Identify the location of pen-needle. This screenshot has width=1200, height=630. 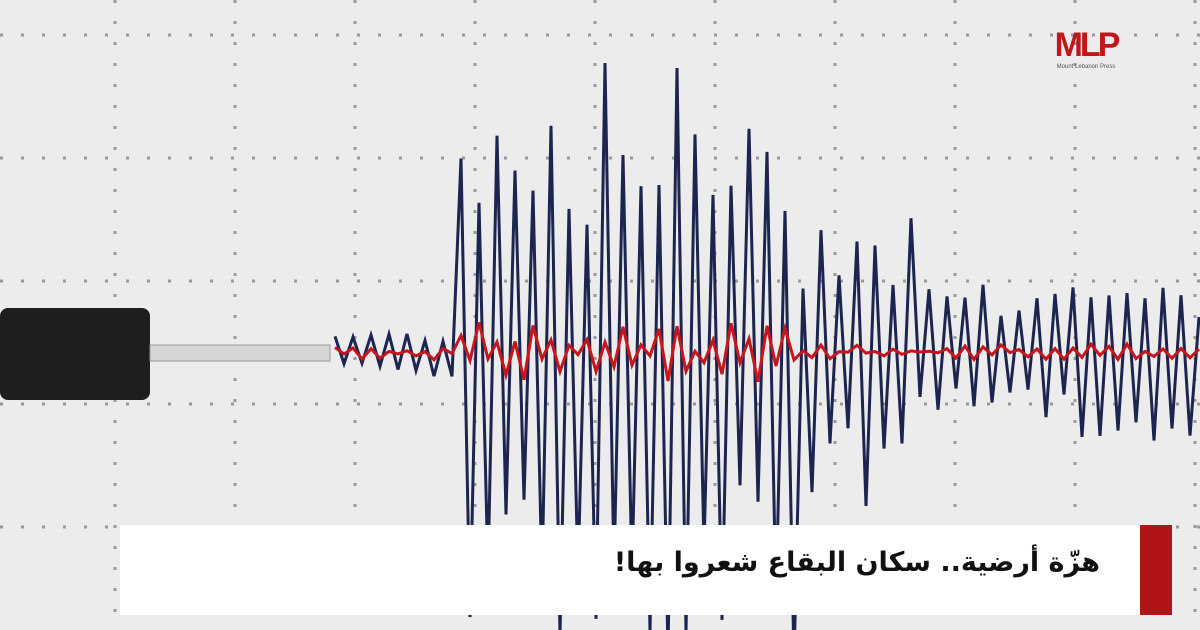
(240, 353).